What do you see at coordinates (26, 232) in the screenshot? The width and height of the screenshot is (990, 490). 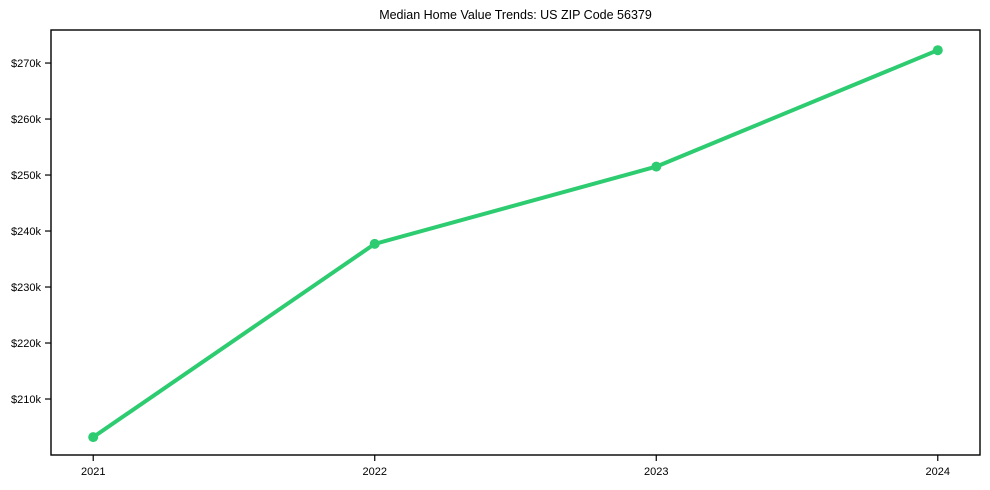 I see `y-axis-tick-label: $240k` at bounding box center [26, 232].